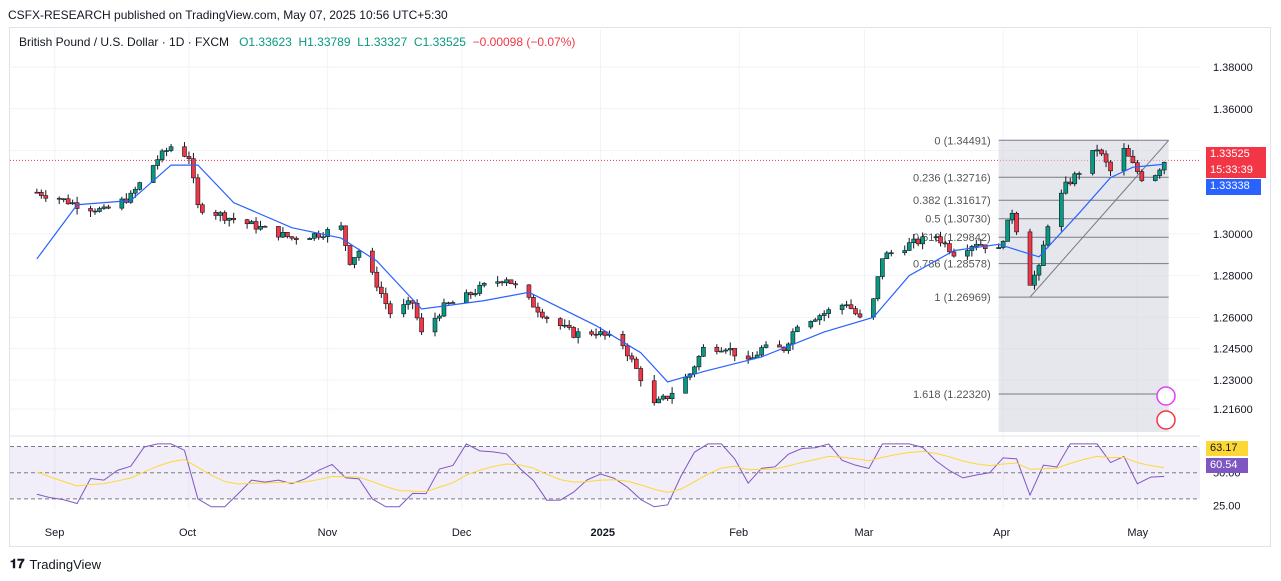  I want to click on fib-level-label: 0.382 (1.31617), so click(952, 201).